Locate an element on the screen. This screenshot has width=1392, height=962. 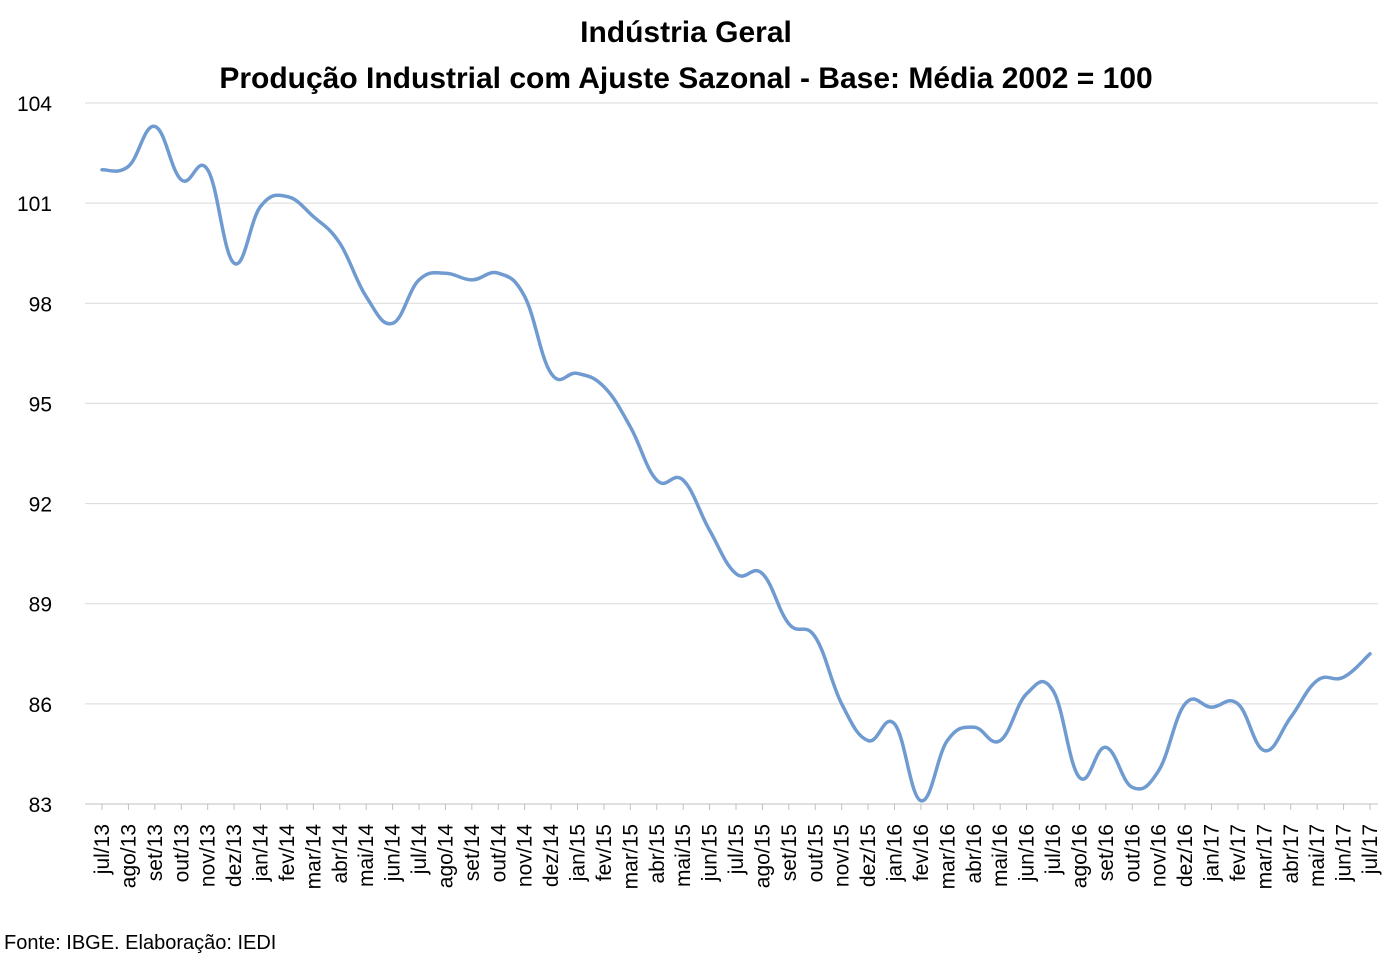
x-tick-label: dez/15 is located at coordinates (868, 855).